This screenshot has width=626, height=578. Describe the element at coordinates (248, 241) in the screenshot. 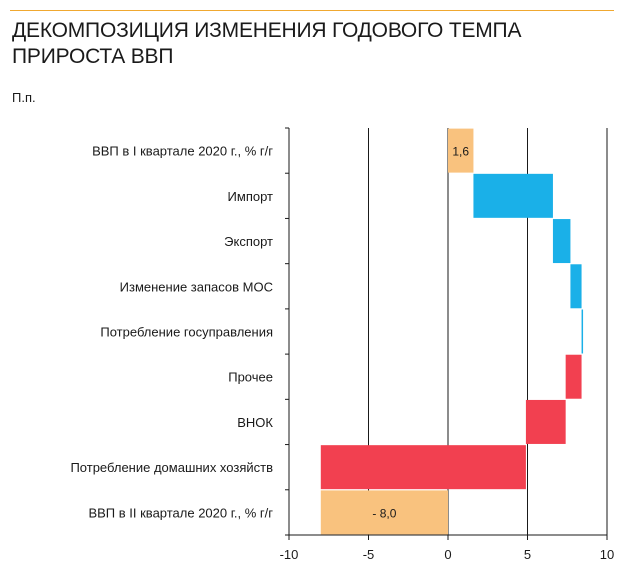

I see `category-label-2: Экспорт` at that location.